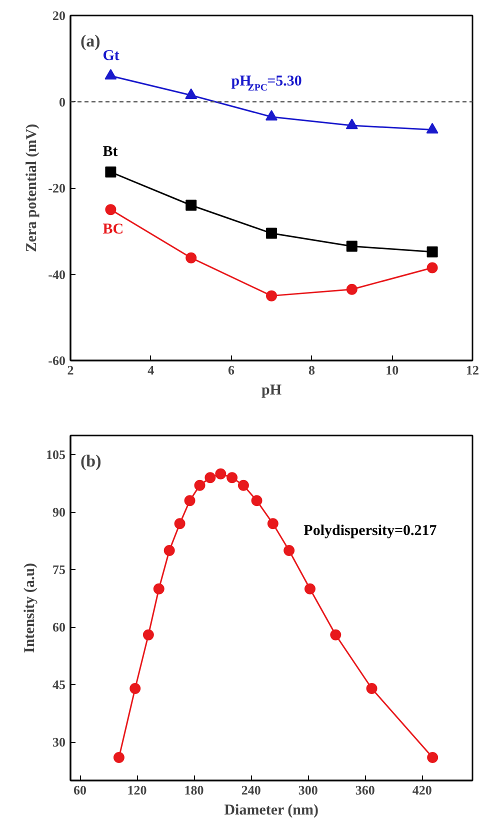 The image size is (497, 839). I want to click on y-axis-title: Zera potential (mV), so click(32, 188).